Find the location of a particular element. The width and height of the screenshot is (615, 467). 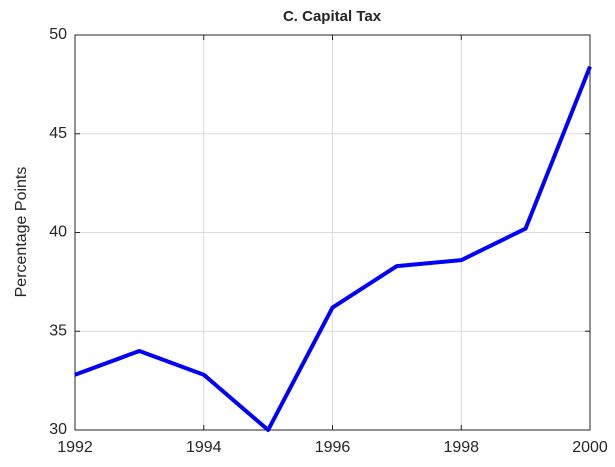

x-tick-label: 1992 is located at coordinates (75, 447).